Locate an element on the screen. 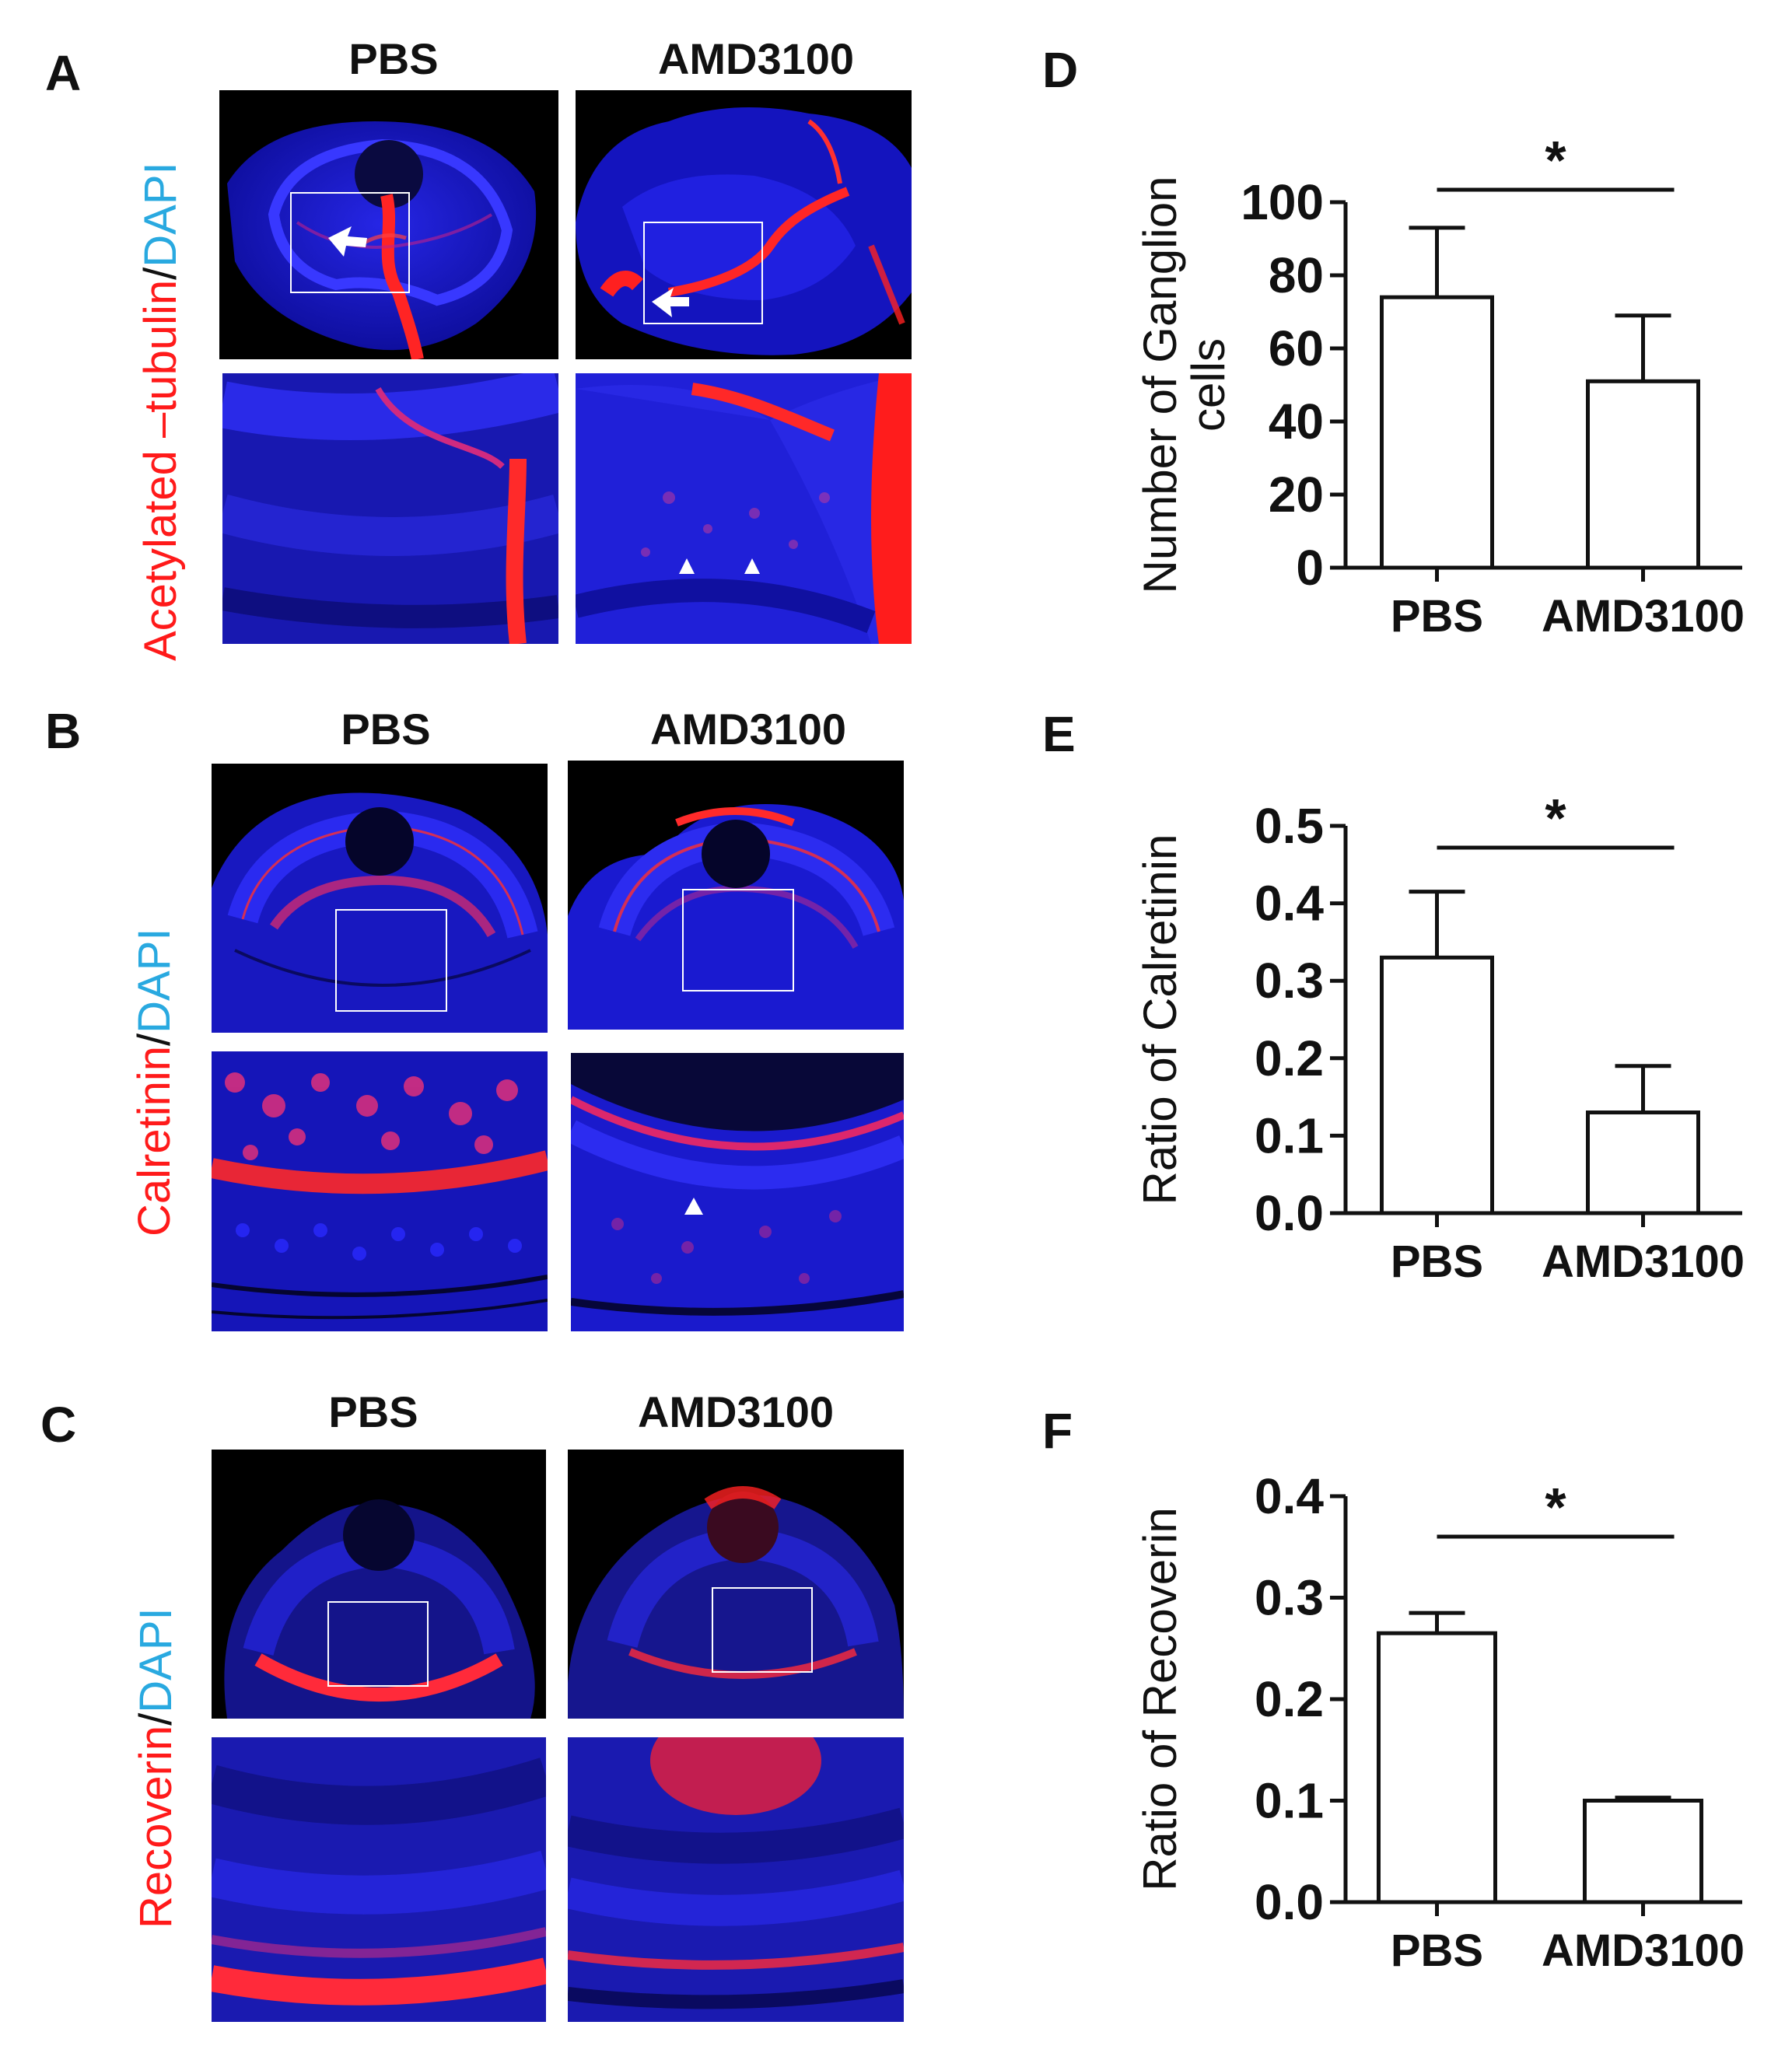 The width and height of the screenshot is (1792, 2053). panel-a-col-pbs: PBS is located at coordinates (393, 59).